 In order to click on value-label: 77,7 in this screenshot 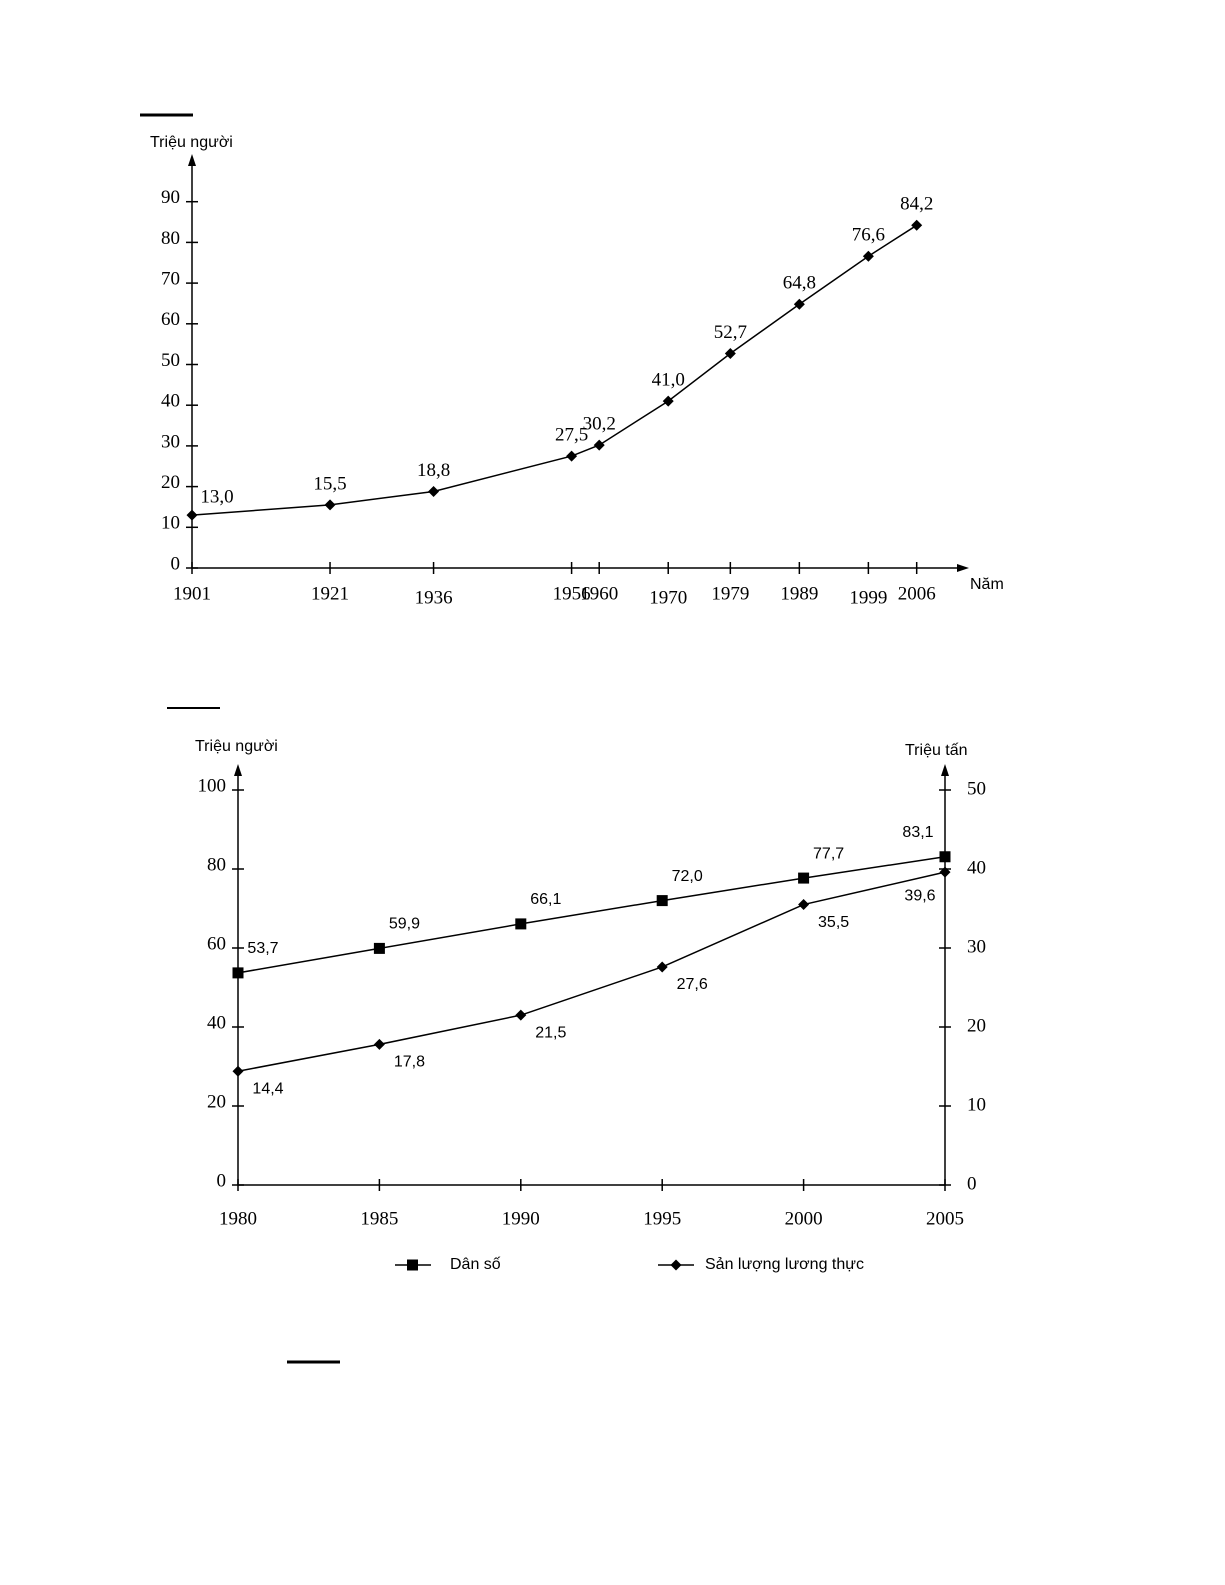, I will do `click(828, 853)`.